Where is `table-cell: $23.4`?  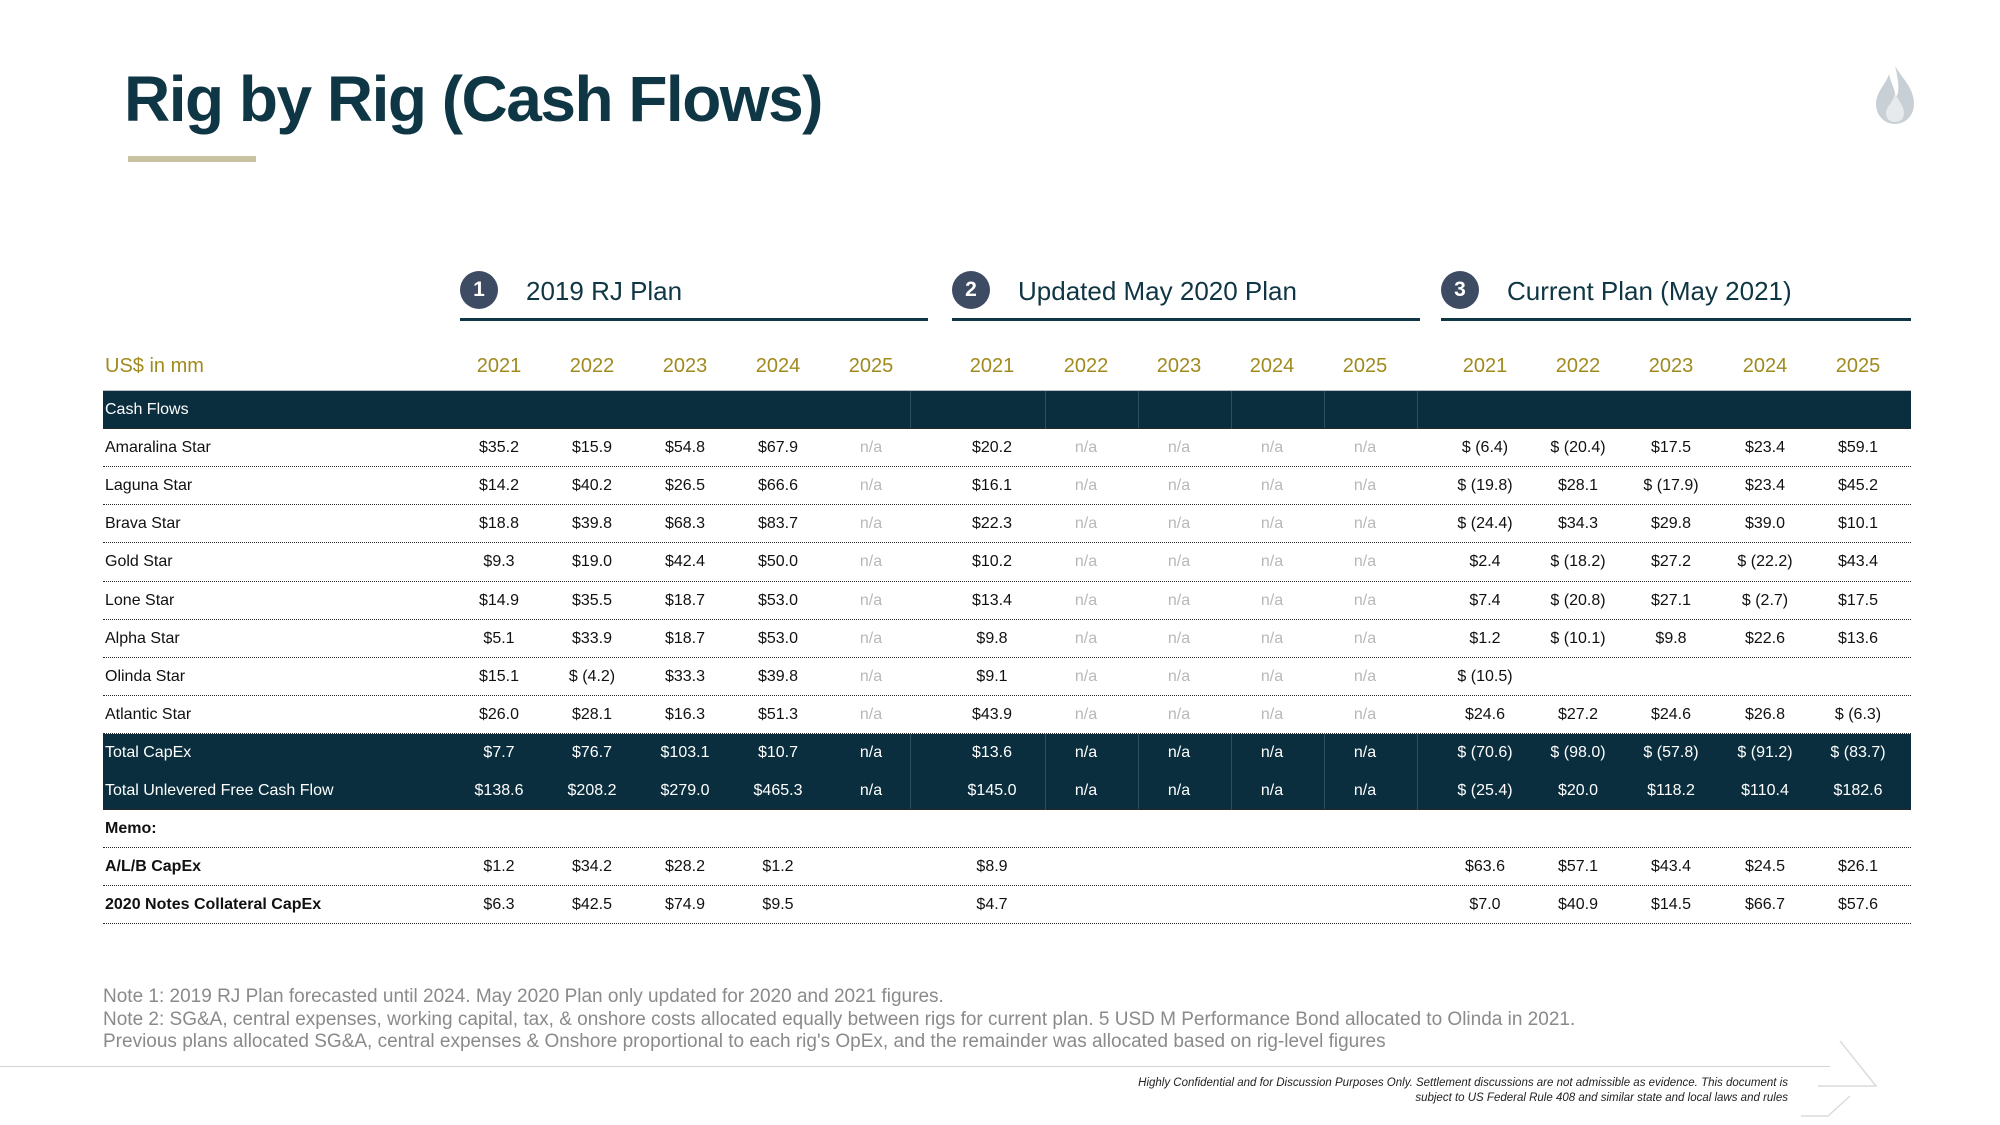
table-cell: $23.4 is located at coordinates (1765, 448).